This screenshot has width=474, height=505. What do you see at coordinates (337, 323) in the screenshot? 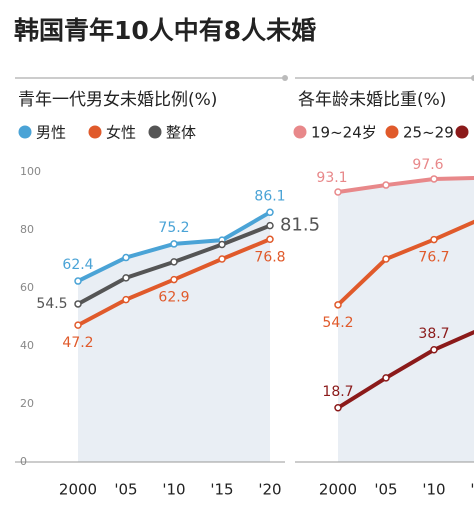
I see `value-label: 54.2` at bounding box center [337, 323].